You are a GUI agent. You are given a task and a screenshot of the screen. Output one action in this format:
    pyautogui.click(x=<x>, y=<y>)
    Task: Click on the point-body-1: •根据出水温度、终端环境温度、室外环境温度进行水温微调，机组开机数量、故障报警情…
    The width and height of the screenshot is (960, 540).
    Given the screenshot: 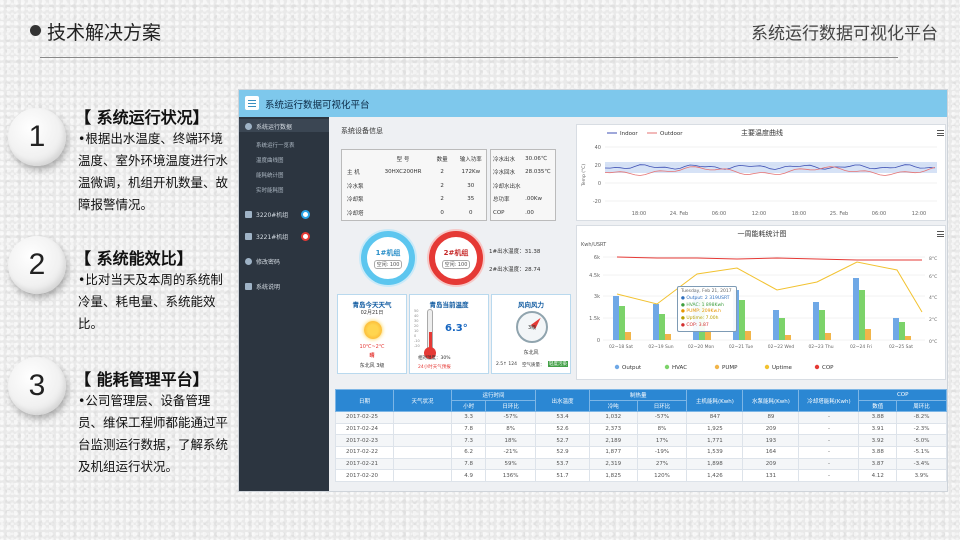 What is the action you would take?
    pyautogui.click(x=153, y=171)
    